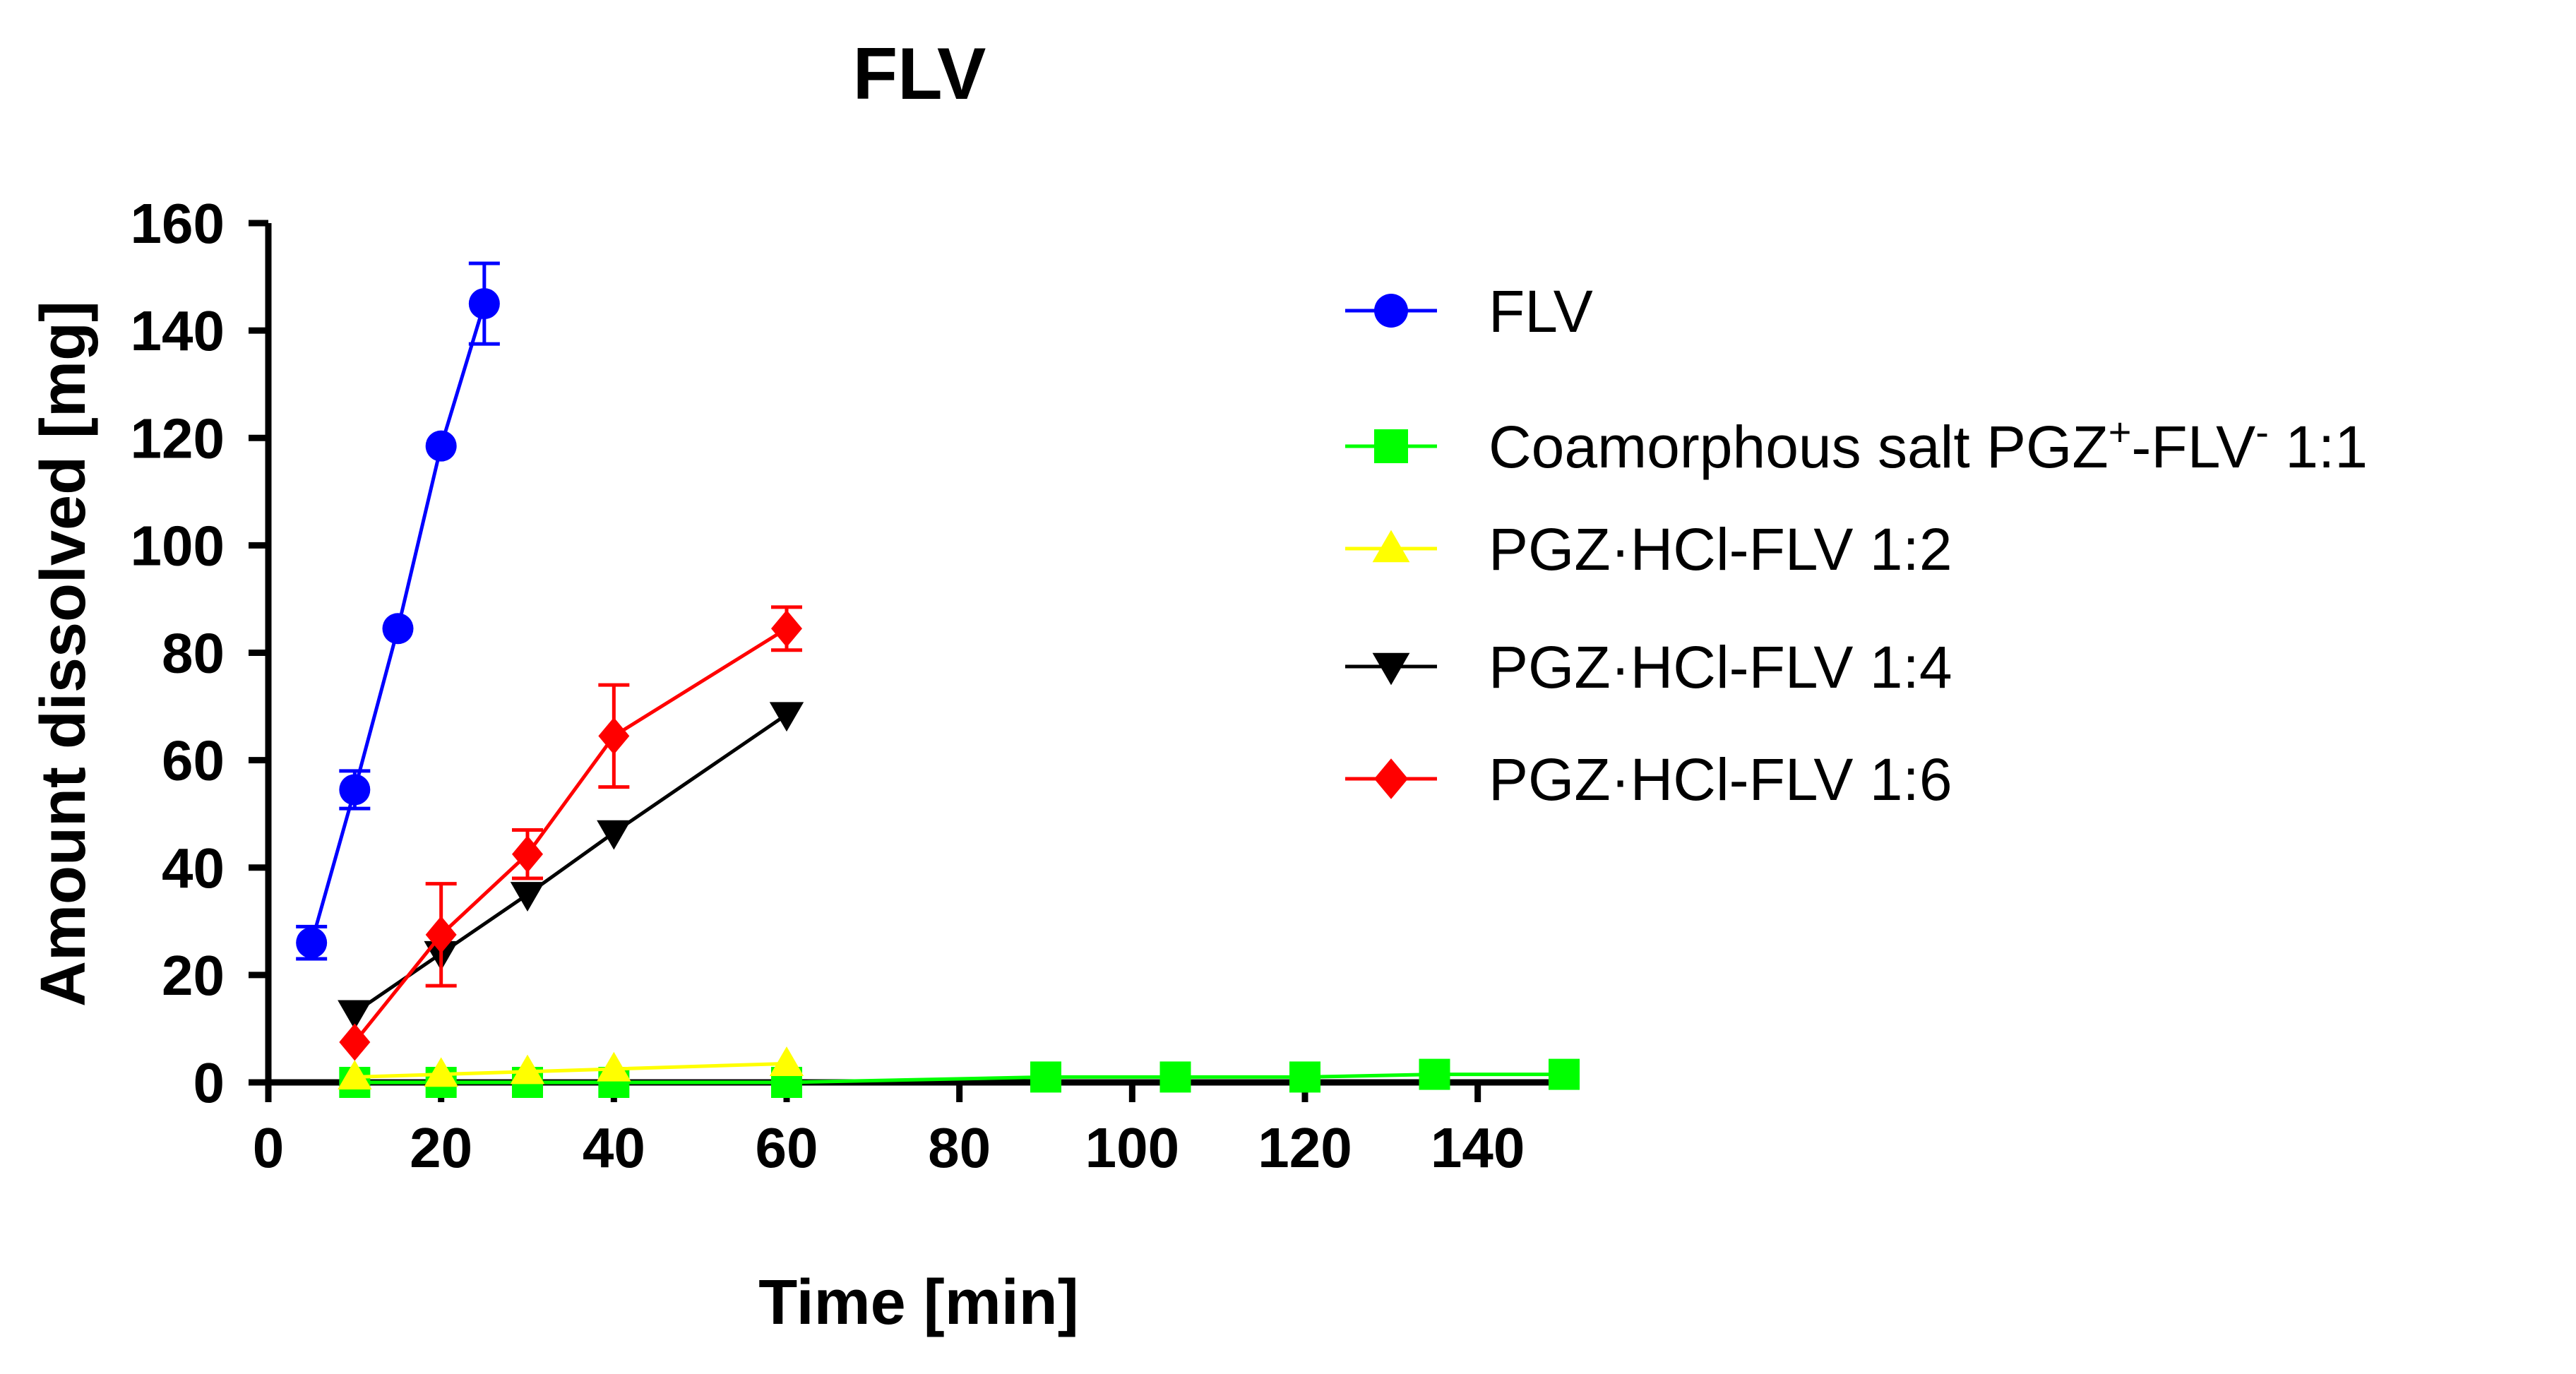 This screenshot has height=1374, width=2576. I want to click on x-tick-label: 60, so click(787, 1147).